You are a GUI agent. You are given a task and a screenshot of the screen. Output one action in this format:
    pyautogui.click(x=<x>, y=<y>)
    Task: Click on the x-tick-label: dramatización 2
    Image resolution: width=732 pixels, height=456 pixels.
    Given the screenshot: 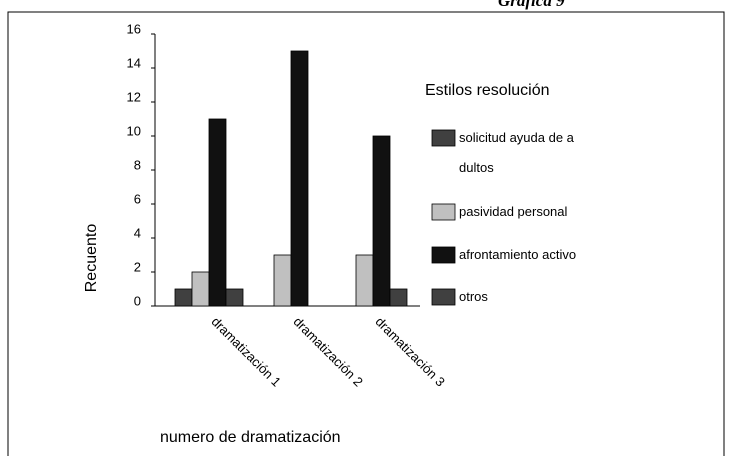 What is the action you would take?
    pyautogui.click(x=328, y=352)
    